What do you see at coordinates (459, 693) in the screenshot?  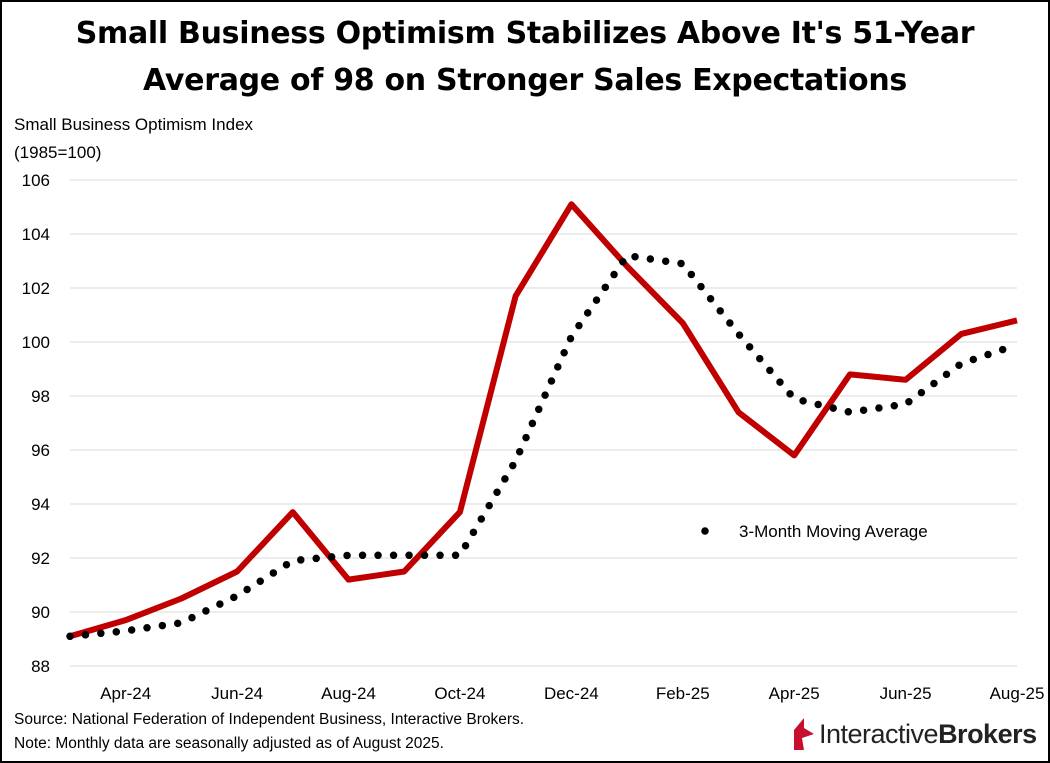 I see `x-tick-label: Oct-24` at bounding box center [459, 693].